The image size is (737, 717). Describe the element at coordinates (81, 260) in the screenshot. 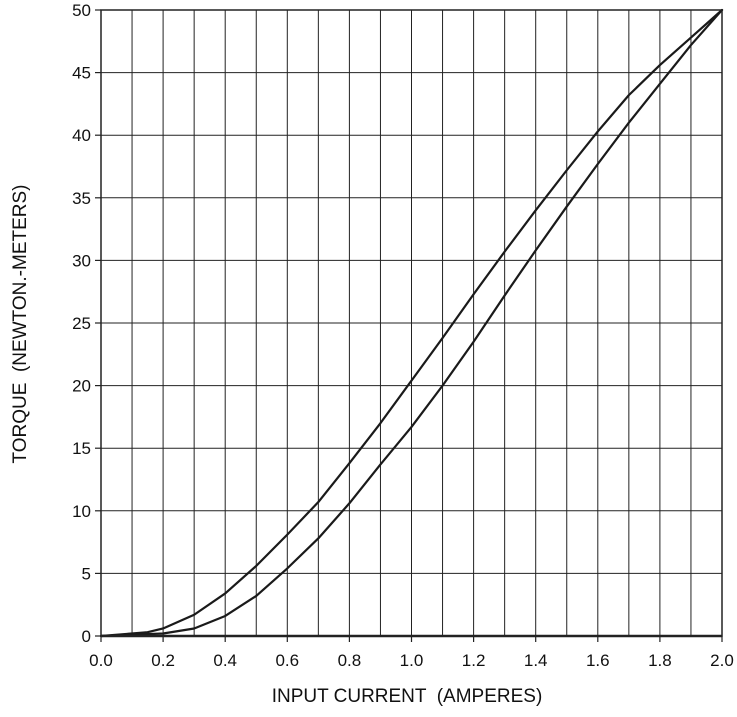

I see `y-tick-label: 30` at that location.